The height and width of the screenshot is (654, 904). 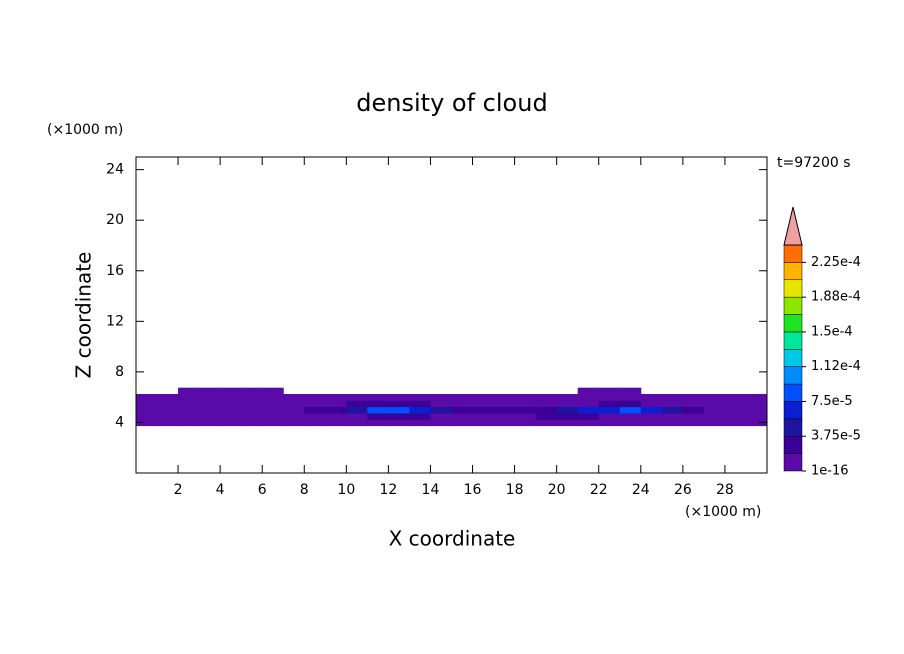 What do you see at coordinates (814, 163) in the screenshot?
I see `time-annotation: t=97200 s` at bounding box center [814, 163].